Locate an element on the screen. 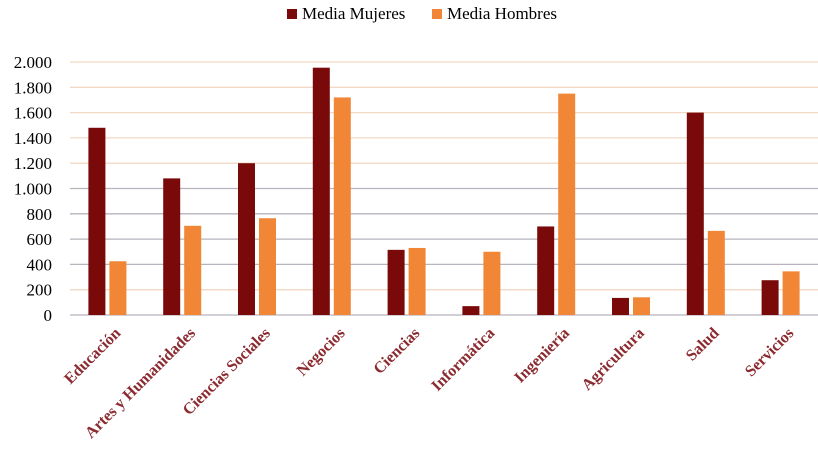 The image size is (818, 467). y-tick-label: 200 is located at coordinates (40, 290).